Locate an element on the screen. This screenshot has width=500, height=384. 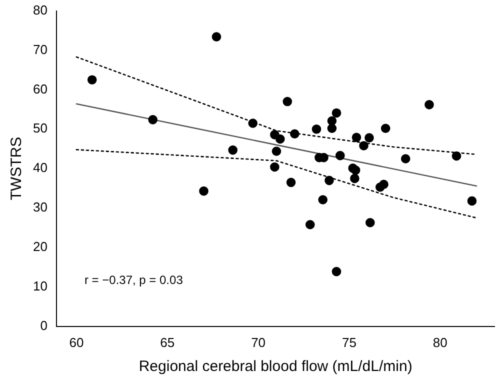
line-series is located at coordinates (277, 184).